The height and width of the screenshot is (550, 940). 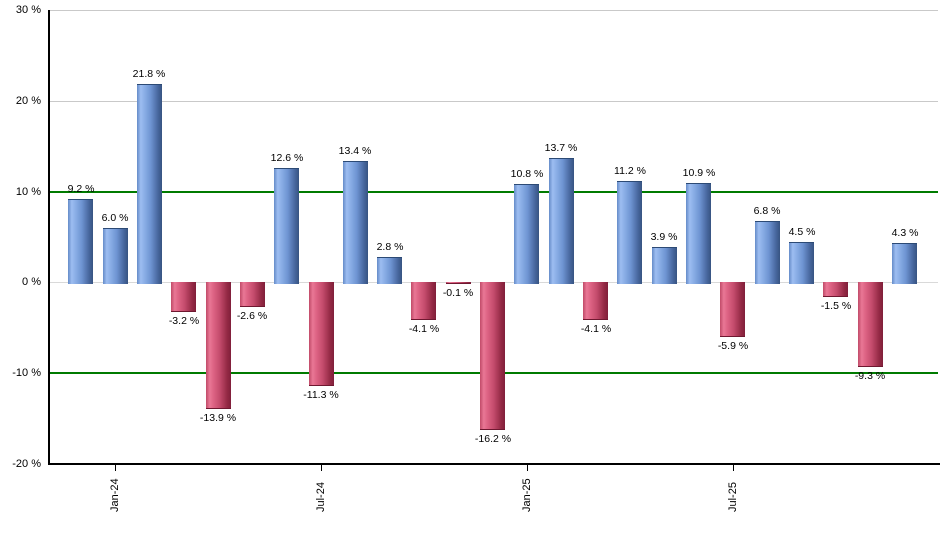 What do you see at coordinates (527, 495) in the screenshot?
I see `x-axis-tick-label: Jan-25` at bounding box center [527, 495].